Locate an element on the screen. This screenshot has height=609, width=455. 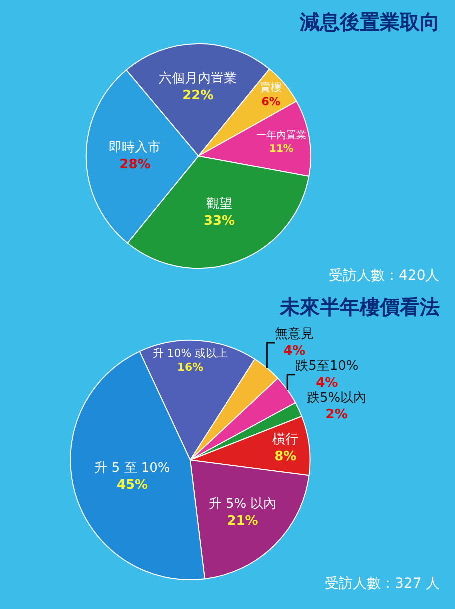
slice-label: 跌5至10% is located at coordinates (327, 366).